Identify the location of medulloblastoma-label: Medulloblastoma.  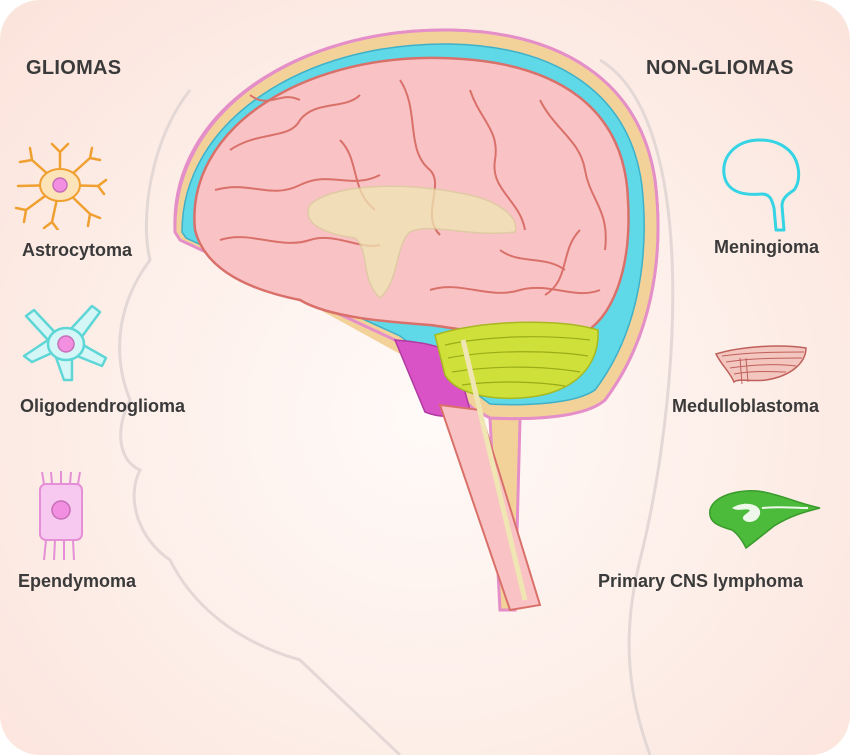
(746, 406).